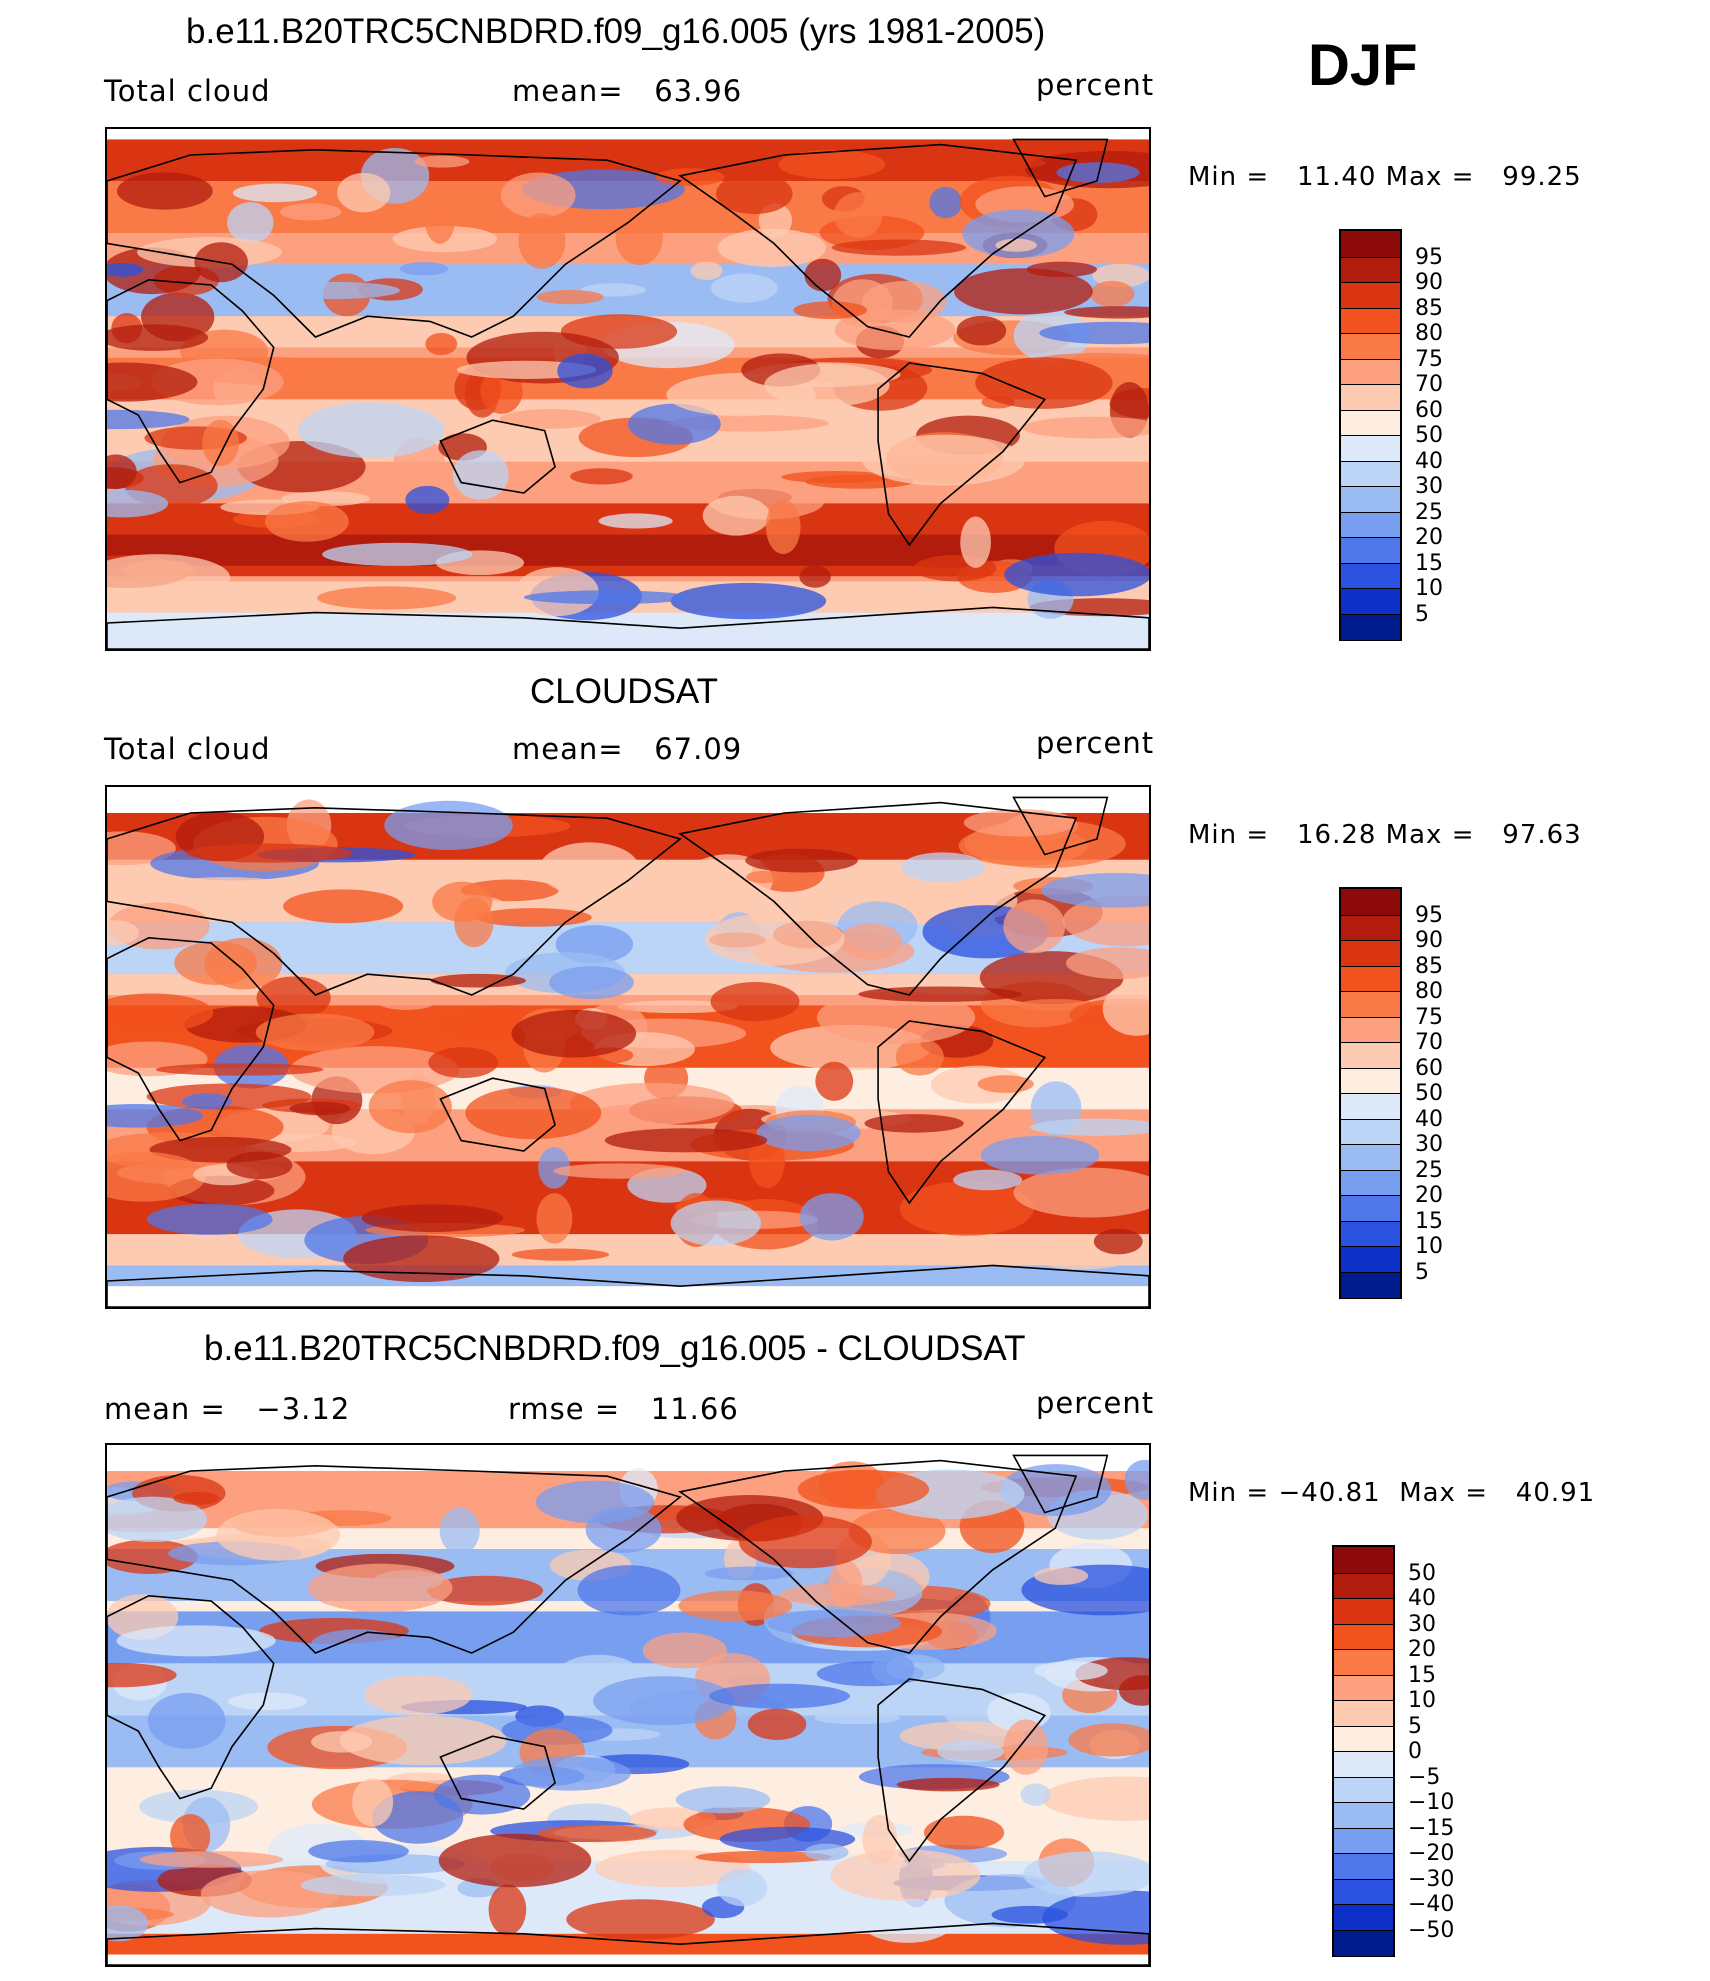 Image resolution: width=1710 pixels, height=1981 pixels. Describe the element at coordinates (1429, 1068) in the screenshot. I see `colorbar-tick-label: 60` at that location.